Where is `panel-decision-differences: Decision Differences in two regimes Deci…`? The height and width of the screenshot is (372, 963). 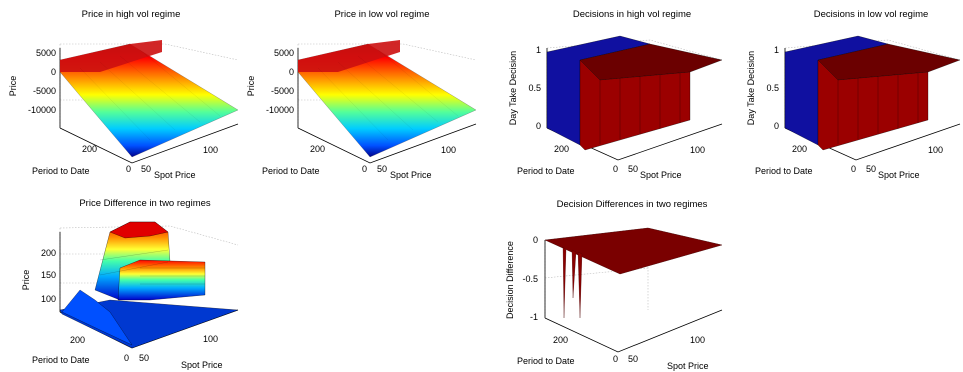
panel-decision-differences: Decision Differences in two regimes Deci… is located at coordinates (614, 285).